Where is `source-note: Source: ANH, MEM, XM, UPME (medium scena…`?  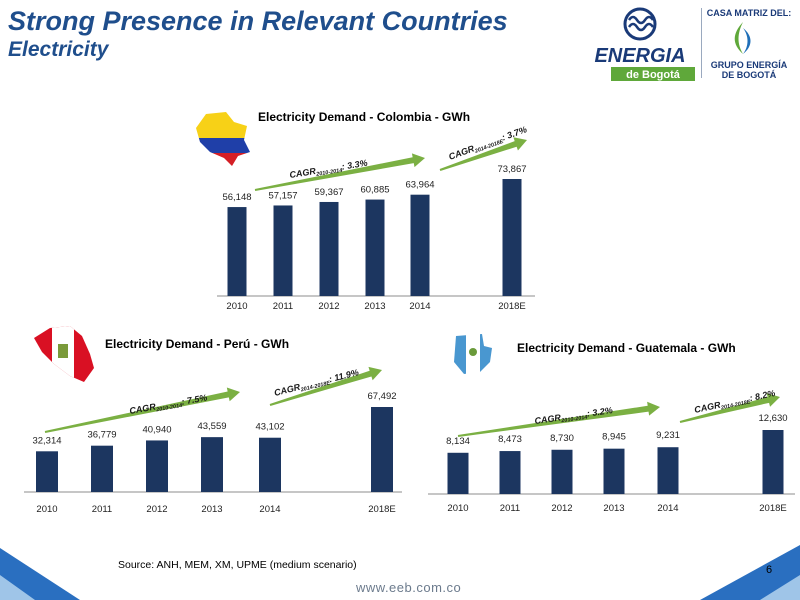 source-note: Source: ANH, MEM, XM, UPME (medium scena… is located at coordinates (237, 565).